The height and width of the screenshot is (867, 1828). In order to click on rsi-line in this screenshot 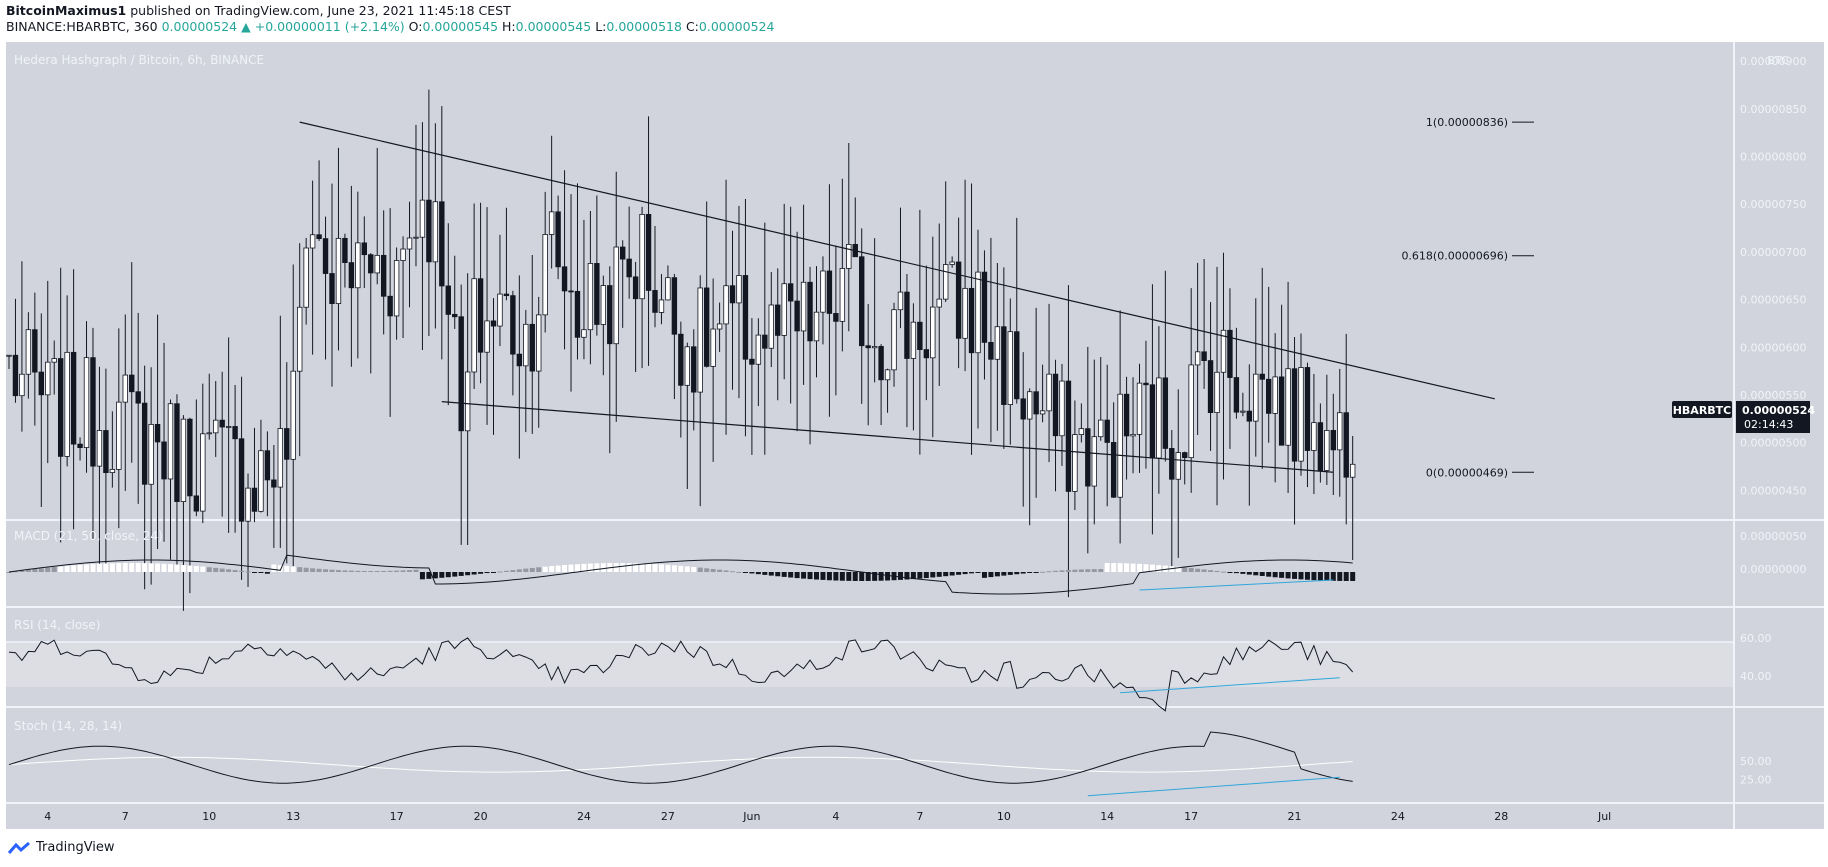, I will do `click(681, 674)`.